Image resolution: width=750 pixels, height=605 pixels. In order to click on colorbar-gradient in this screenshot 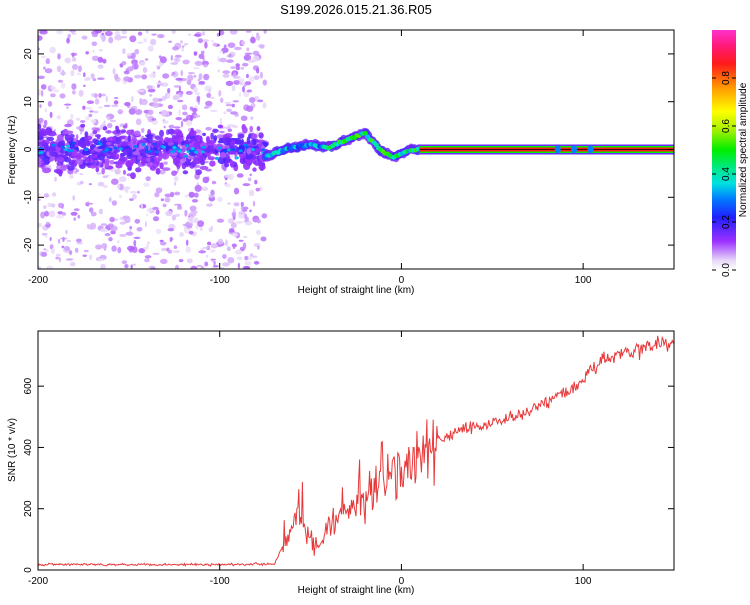, I will do `click(724, 150)`.